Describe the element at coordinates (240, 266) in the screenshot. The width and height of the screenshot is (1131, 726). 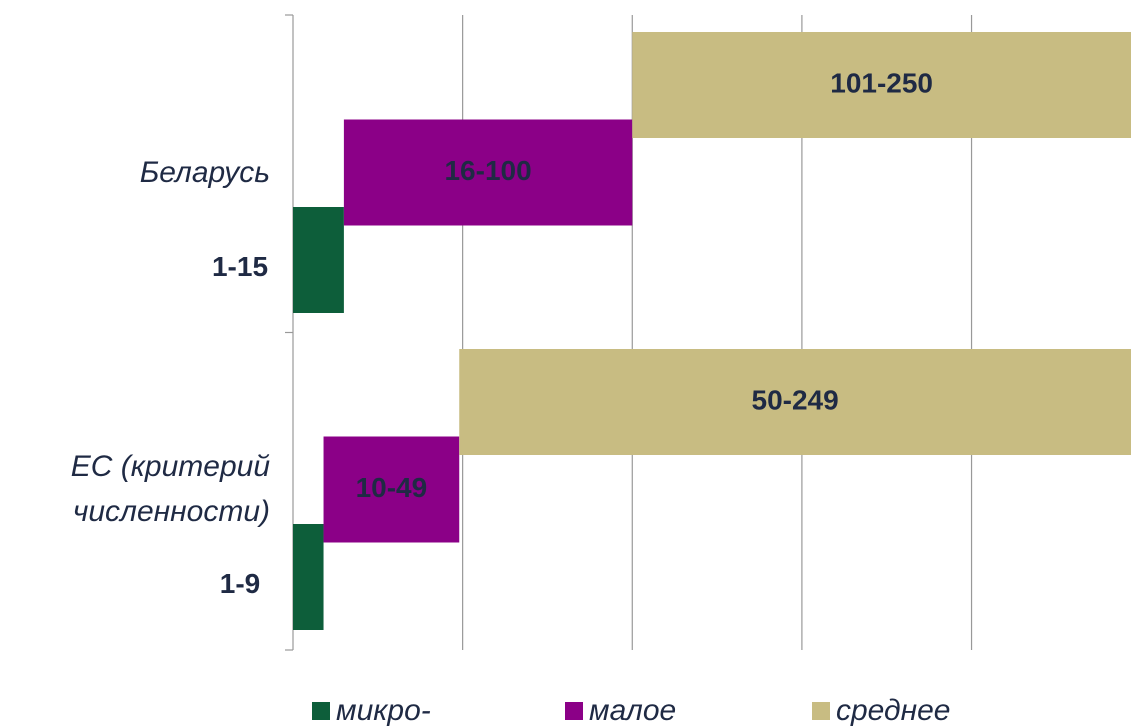
I see `value-label: 1-15` at that location.